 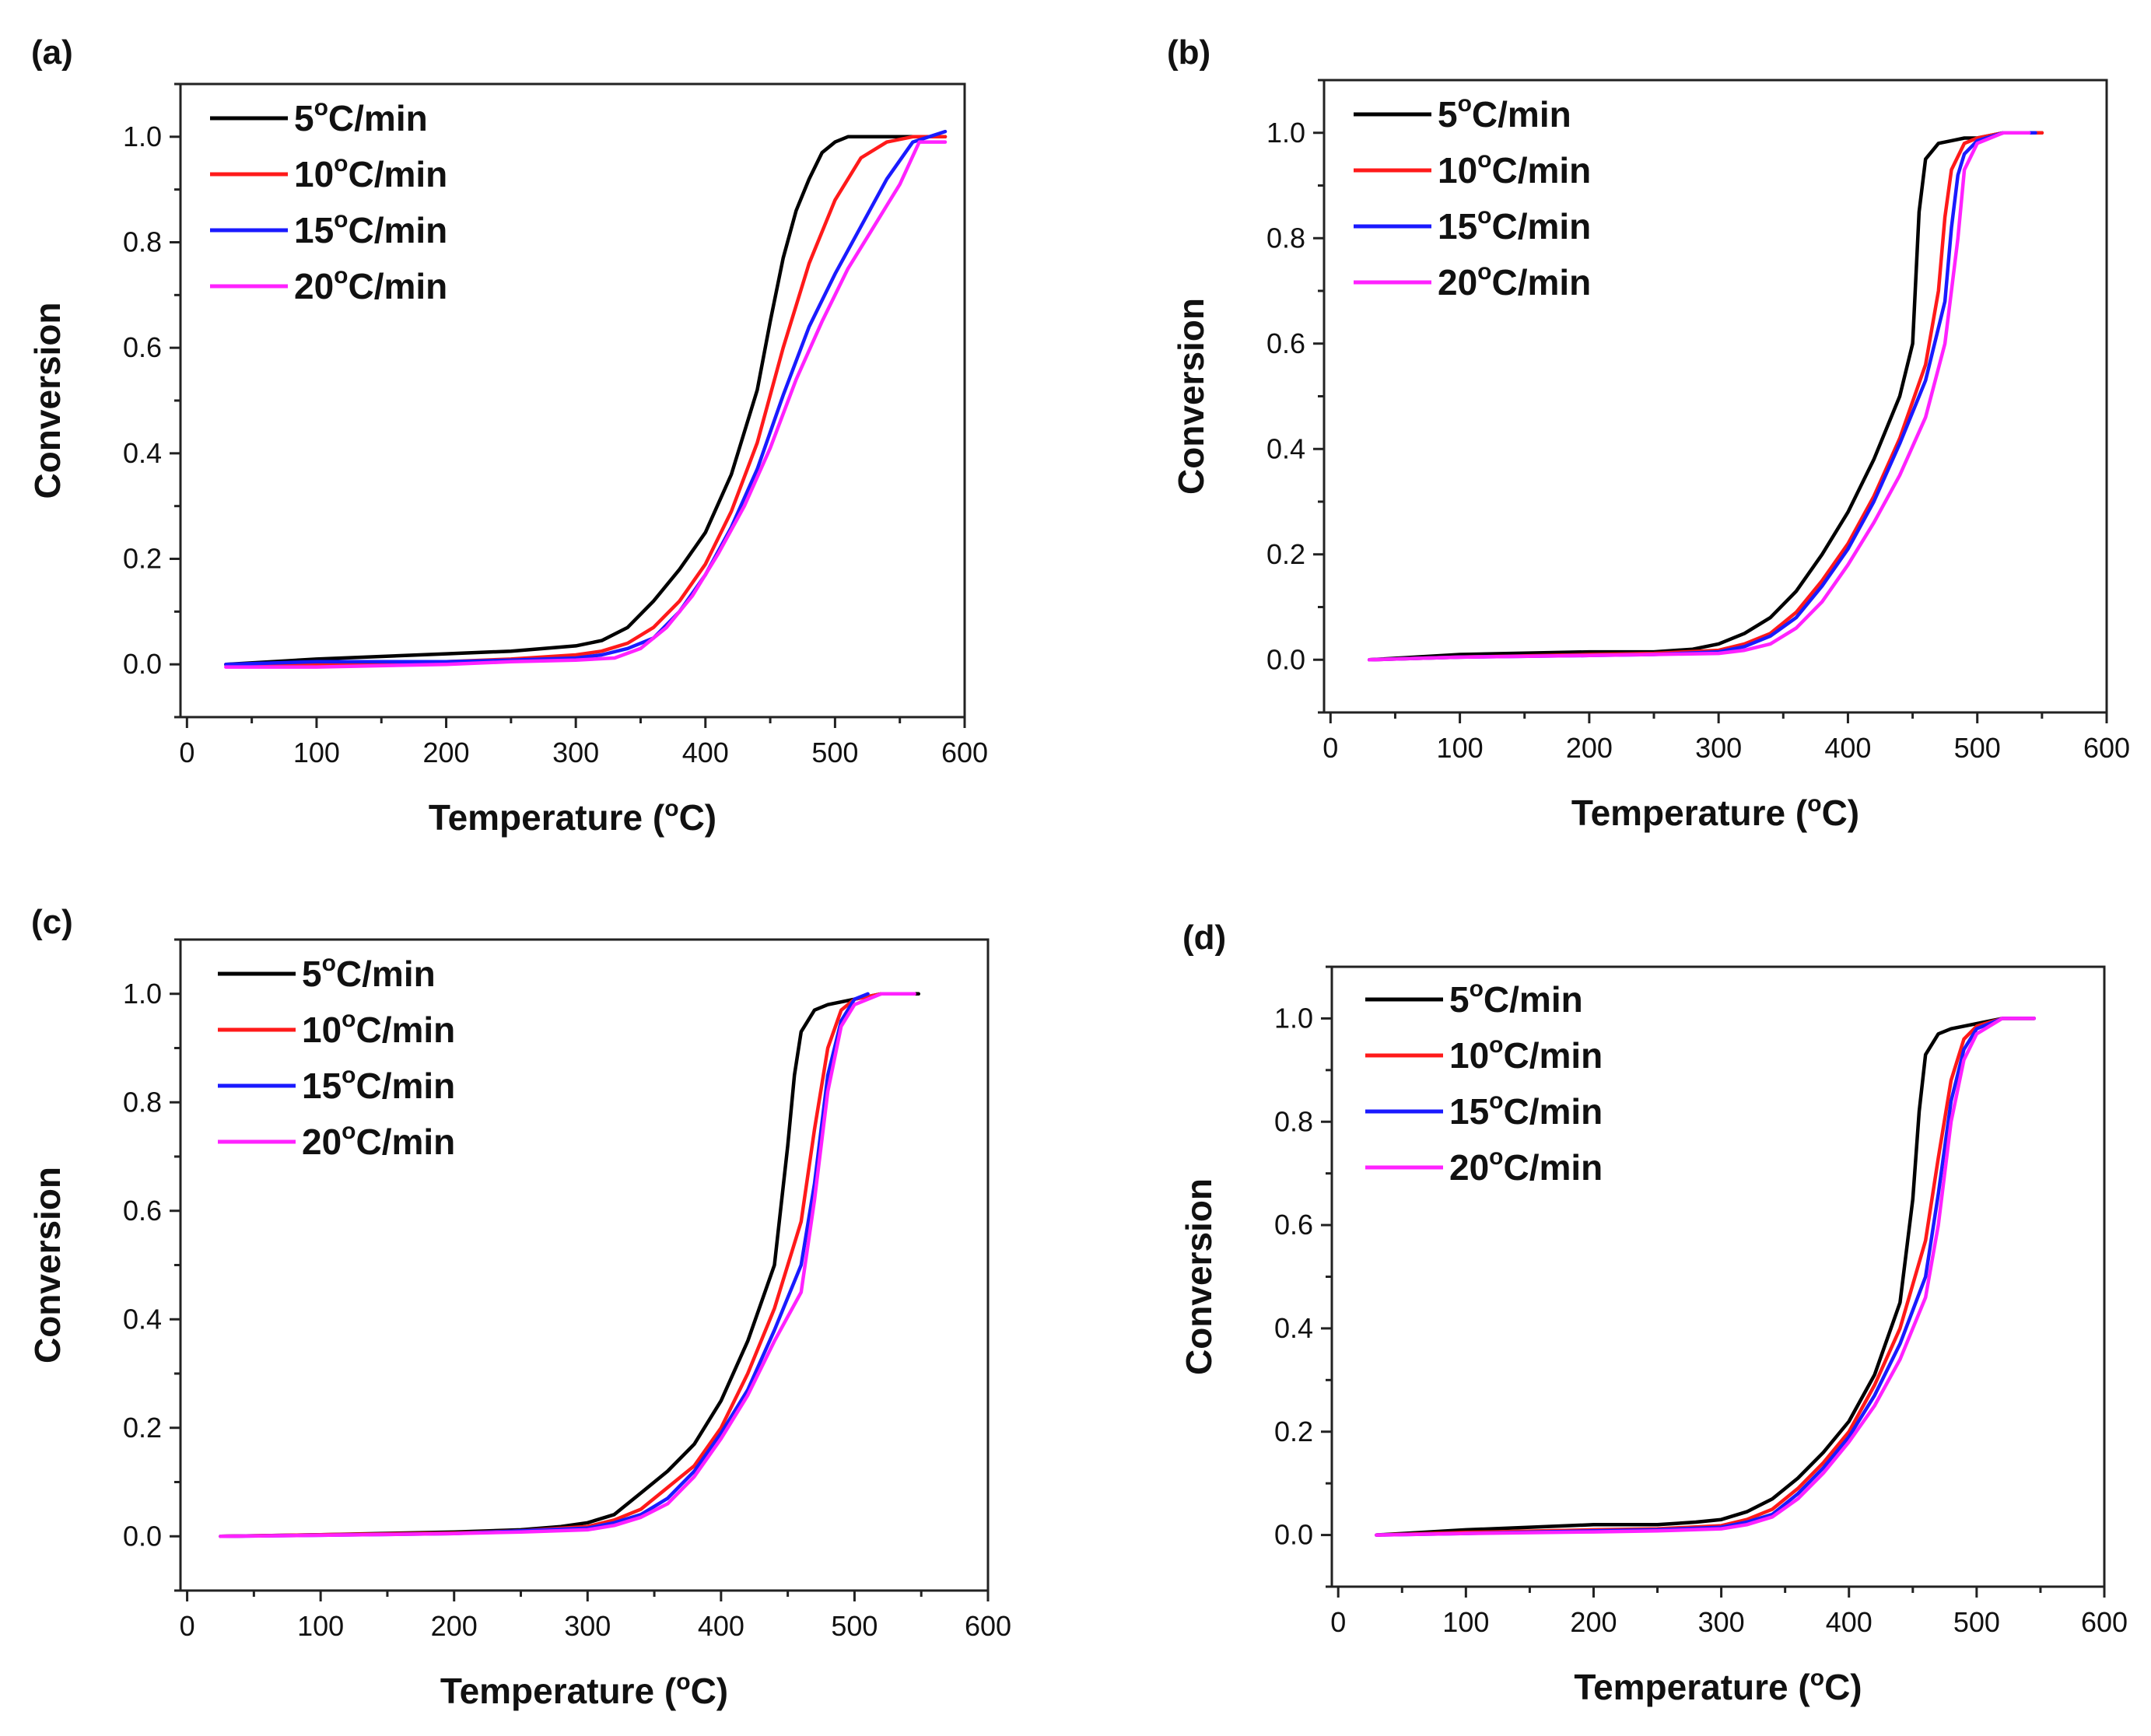 I want to click on y-tick-label: 0.0, so click(x=142, y=1536).